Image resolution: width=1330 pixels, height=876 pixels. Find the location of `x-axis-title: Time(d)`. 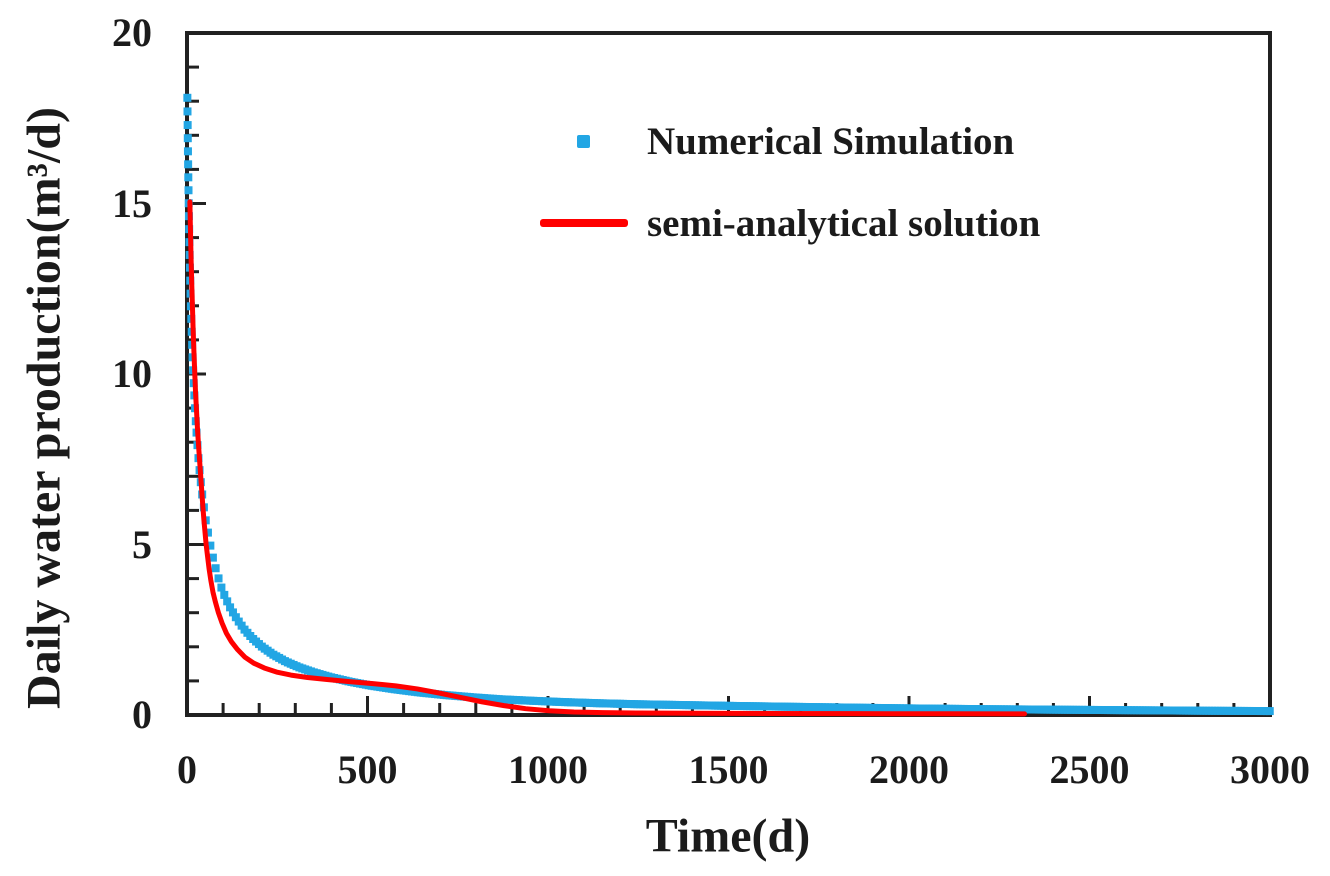

x-axis-title: Time(d) is located at coordinates (728, 836).